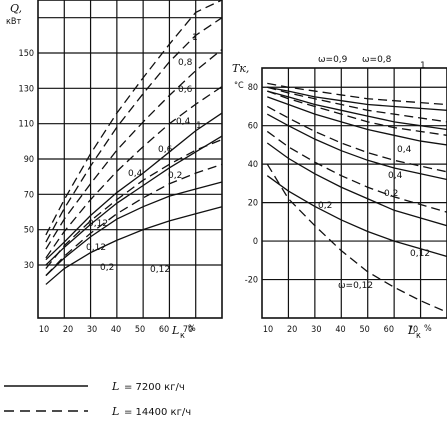 The height and width of the screenshot is (430, 447). I want to click on series-1-4-solid, so click(356, 184).